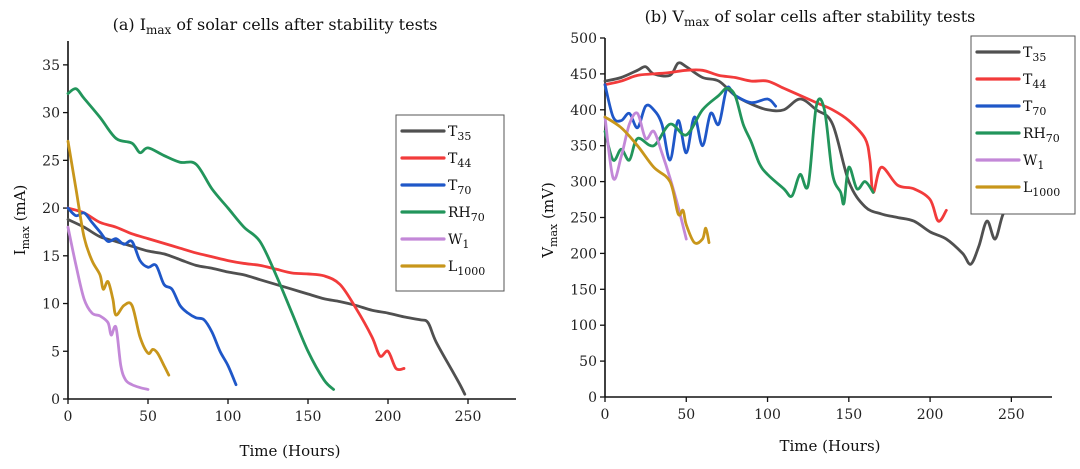 The height and width of the screenshot is (469, 1080). What do you see at coordinates (55, 352) in the screenshot?
I see `y-tick-label: 5` at bounding box center [55, 352].